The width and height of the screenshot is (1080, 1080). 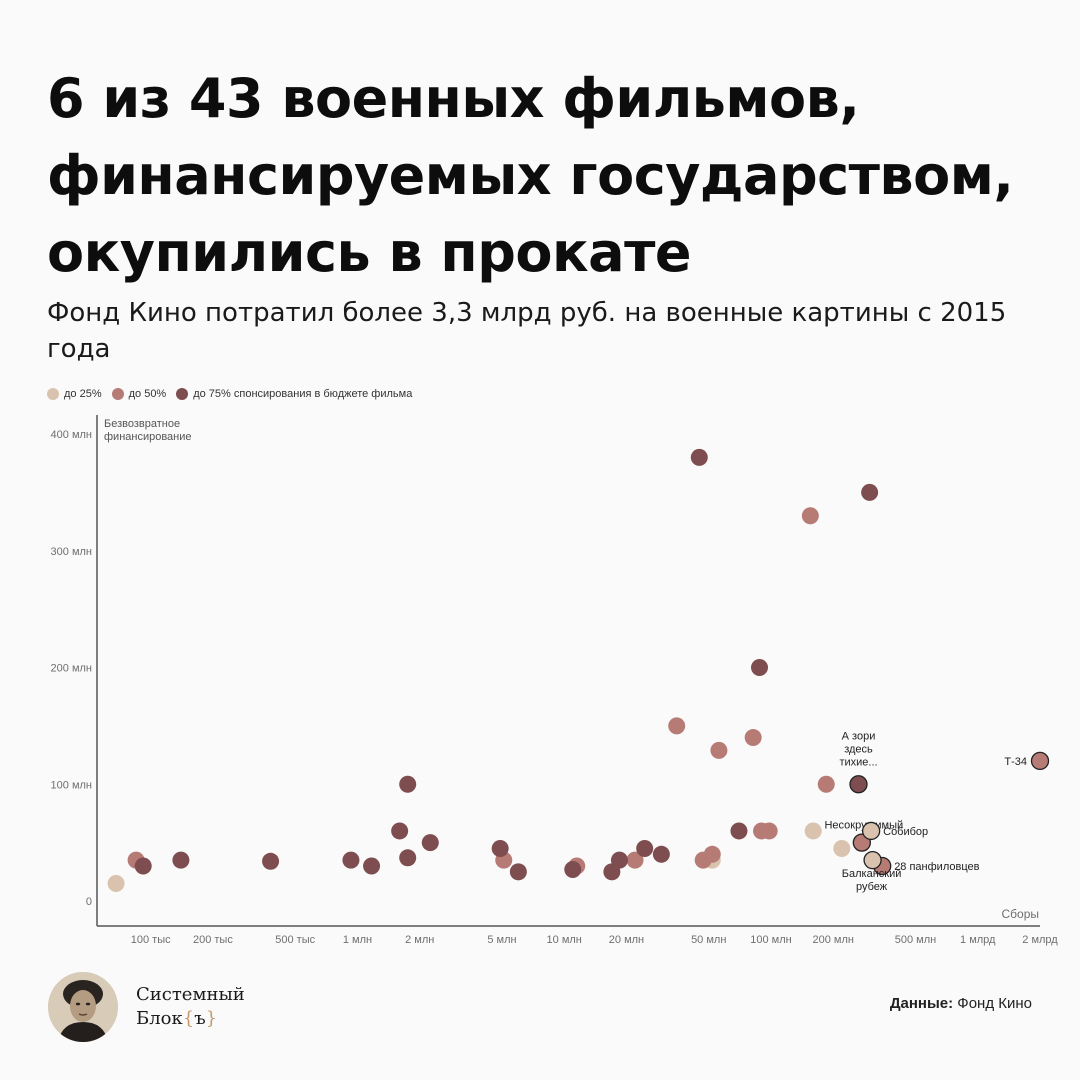 What do you see at coordinates (71, 435) in the screenshot?
I see `y-tick-label: 400 млн` at bounding box center [71, 435].